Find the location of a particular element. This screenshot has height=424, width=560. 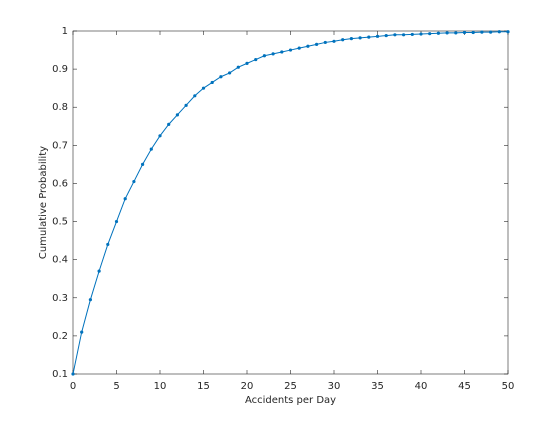

x-tick-label: 20 is located at coordinates (247, 386).